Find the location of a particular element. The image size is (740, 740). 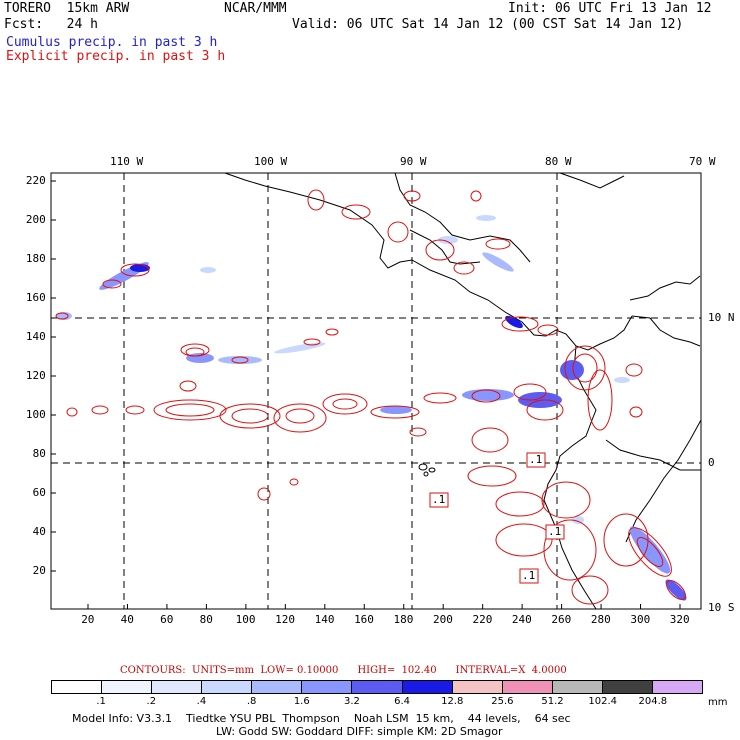

x-tick-label: 40 is located at coordinates (127, 619).